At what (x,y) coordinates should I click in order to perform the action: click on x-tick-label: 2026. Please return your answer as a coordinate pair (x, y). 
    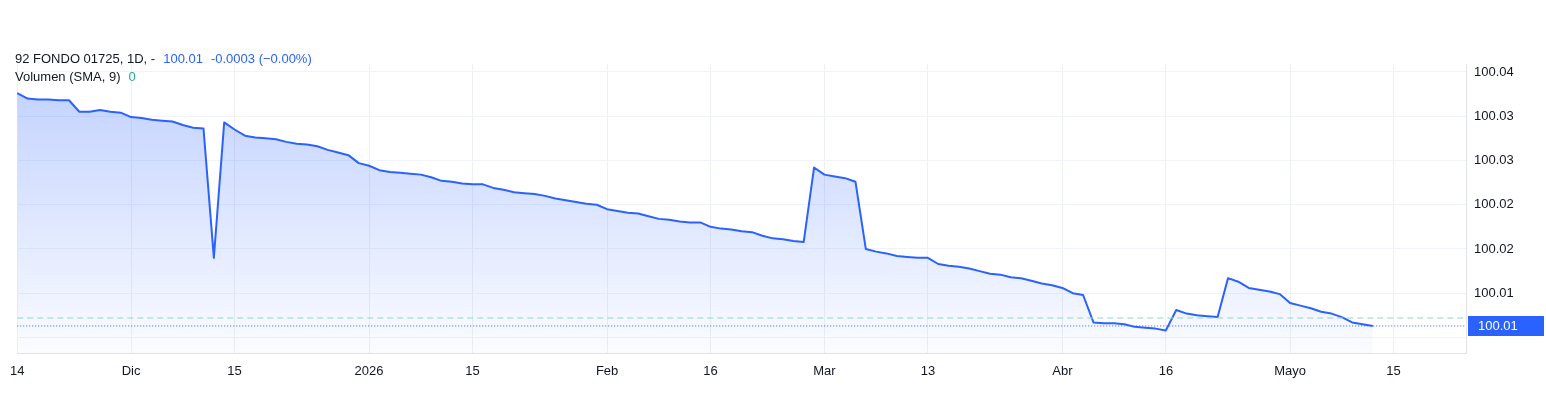
    Looking at the image, I should click on (369, 370).